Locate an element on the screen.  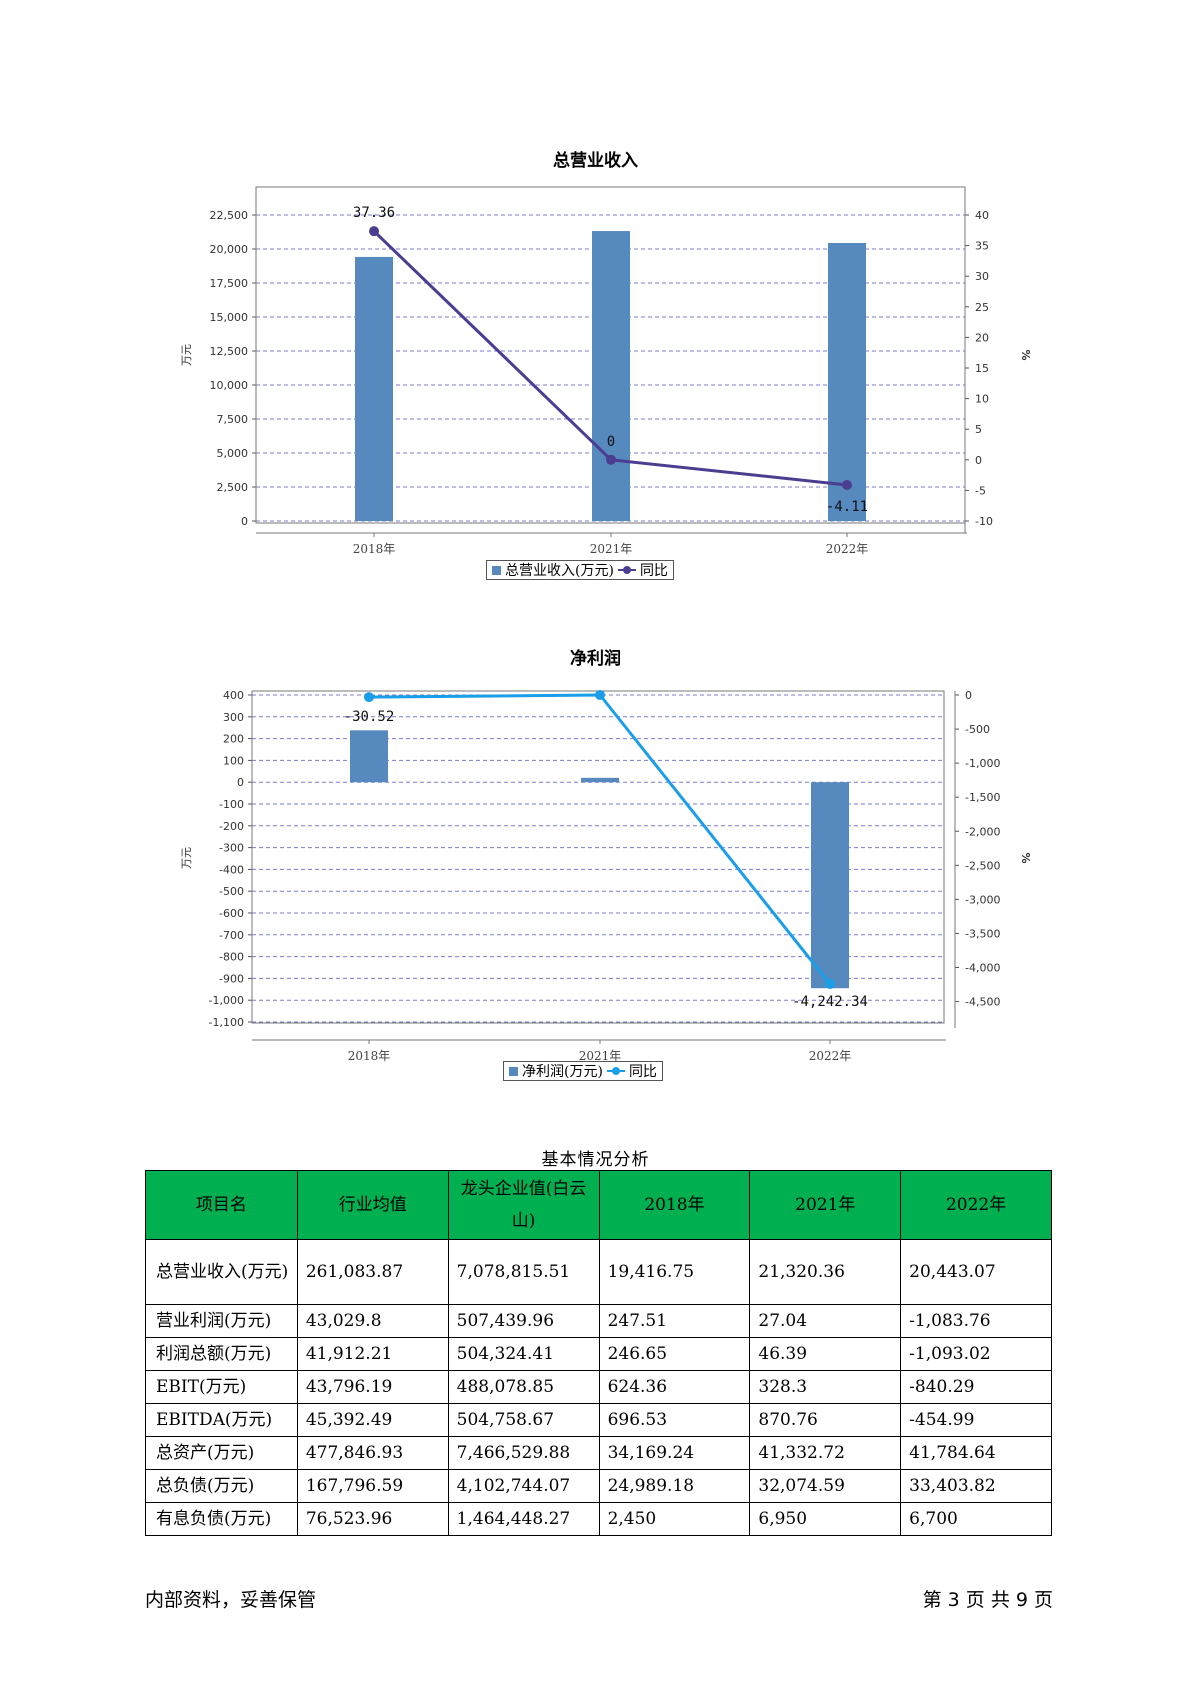
y2-tick-label: -1,000 is located at coordinates (982, 763).